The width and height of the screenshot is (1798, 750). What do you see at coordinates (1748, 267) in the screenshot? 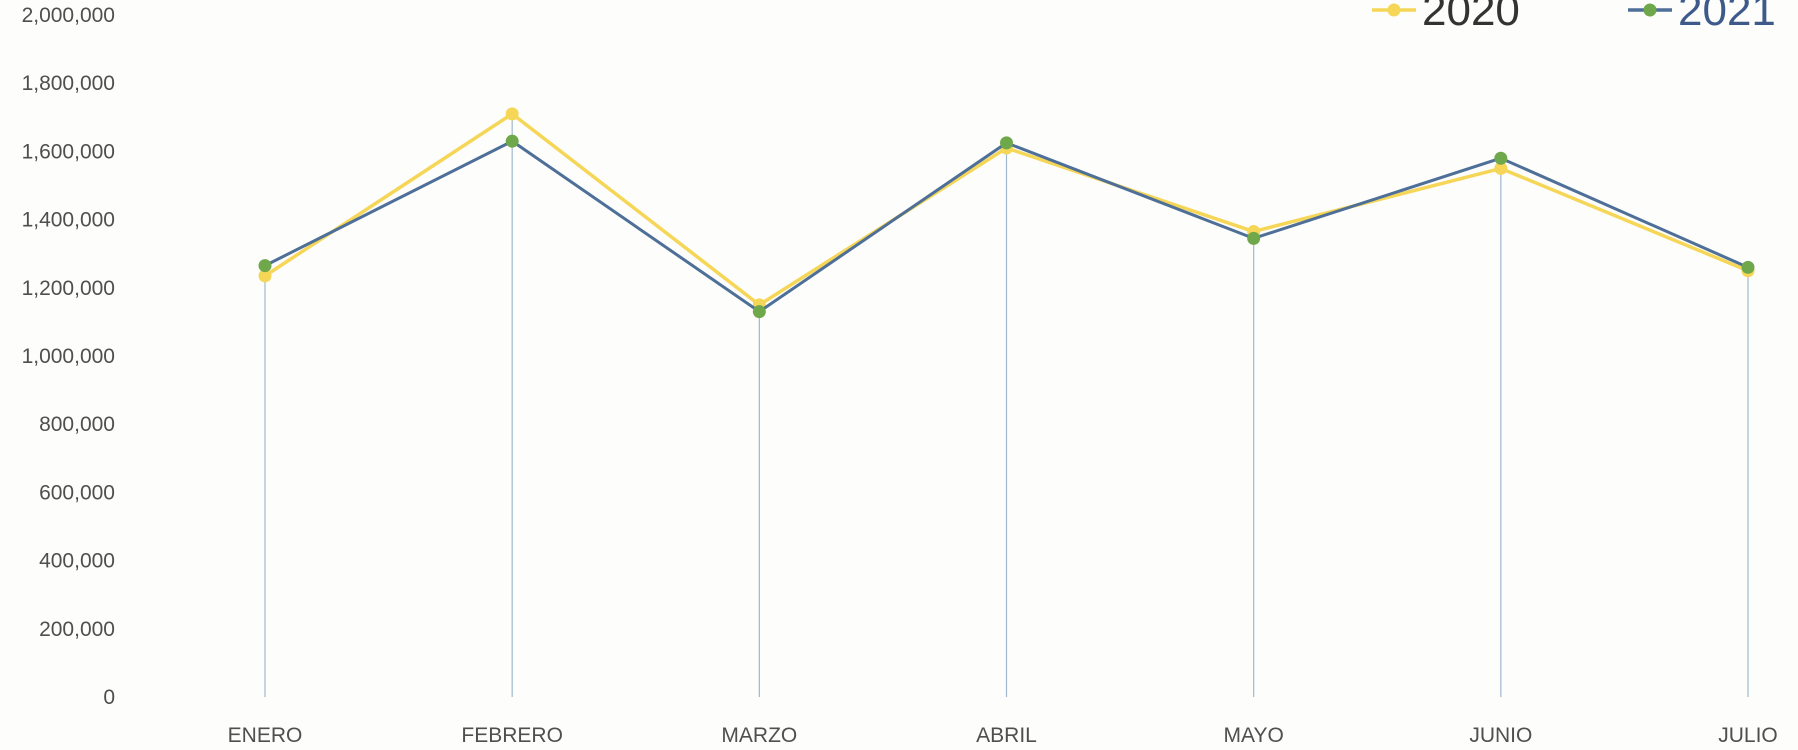
I see `point-2021-julio` at bounding box center [1748, 267].